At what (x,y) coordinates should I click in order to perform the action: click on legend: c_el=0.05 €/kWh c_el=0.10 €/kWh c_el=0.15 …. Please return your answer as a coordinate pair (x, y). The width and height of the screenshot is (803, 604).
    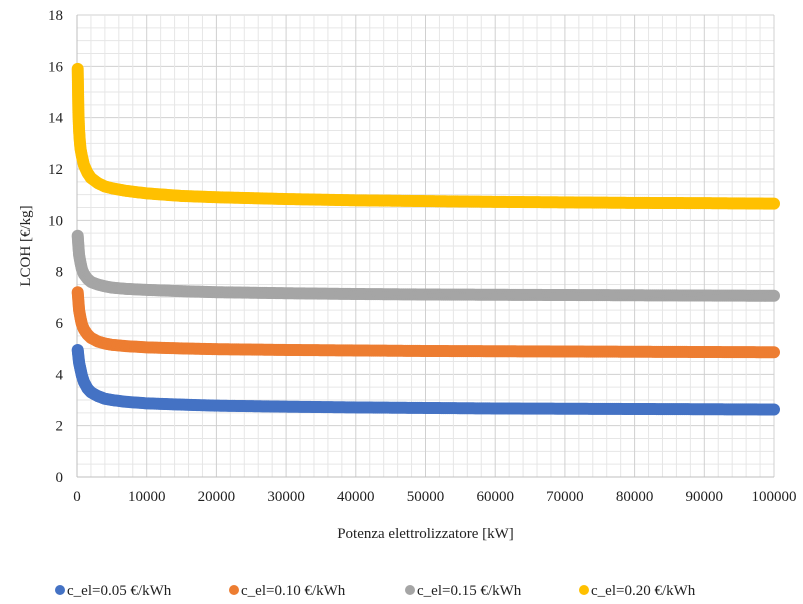
    Looking at the image, I should click on (375, 591).